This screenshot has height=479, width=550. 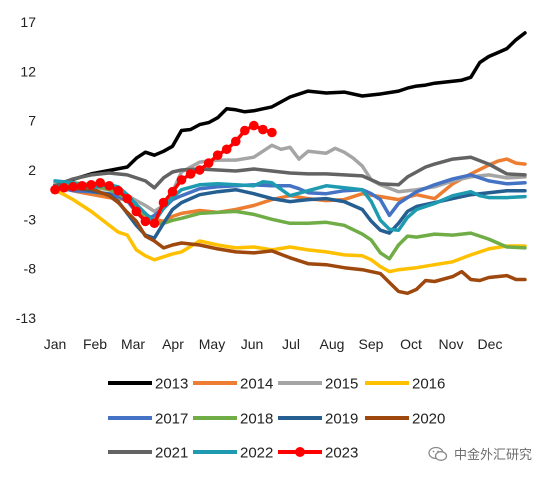 I want to click on x-tick-label: Nov, so click(x=451, y=344).